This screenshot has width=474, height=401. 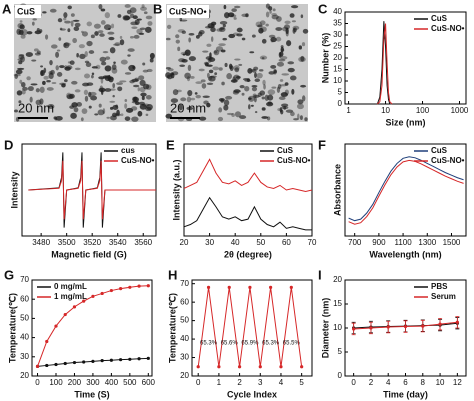 What do you see at coordinates (67, 242) in the screenshot?
I see `x-tick-label: 3500` at bounding box center [67, 242].